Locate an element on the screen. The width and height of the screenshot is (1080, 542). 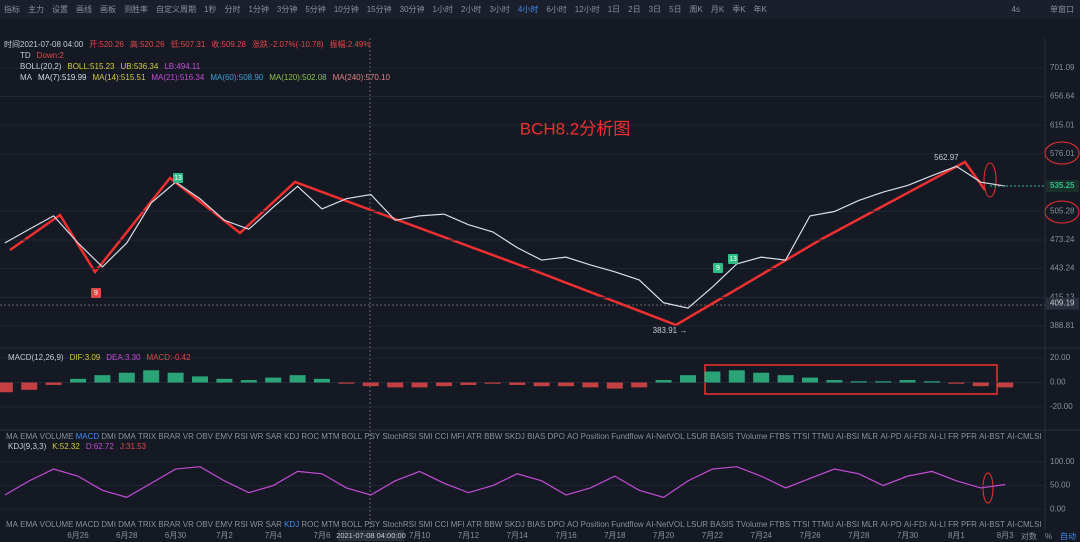
toolbar-item: 6小时 is located at coordinates (556, 9).